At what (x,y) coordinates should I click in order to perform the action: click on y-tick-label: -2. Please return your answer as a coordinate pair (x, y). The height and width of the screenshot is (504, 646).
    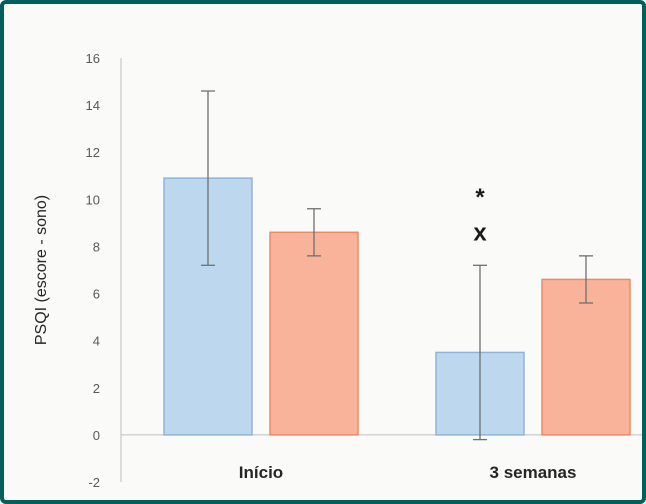
    Looking at the image, I should click on (94, 482).